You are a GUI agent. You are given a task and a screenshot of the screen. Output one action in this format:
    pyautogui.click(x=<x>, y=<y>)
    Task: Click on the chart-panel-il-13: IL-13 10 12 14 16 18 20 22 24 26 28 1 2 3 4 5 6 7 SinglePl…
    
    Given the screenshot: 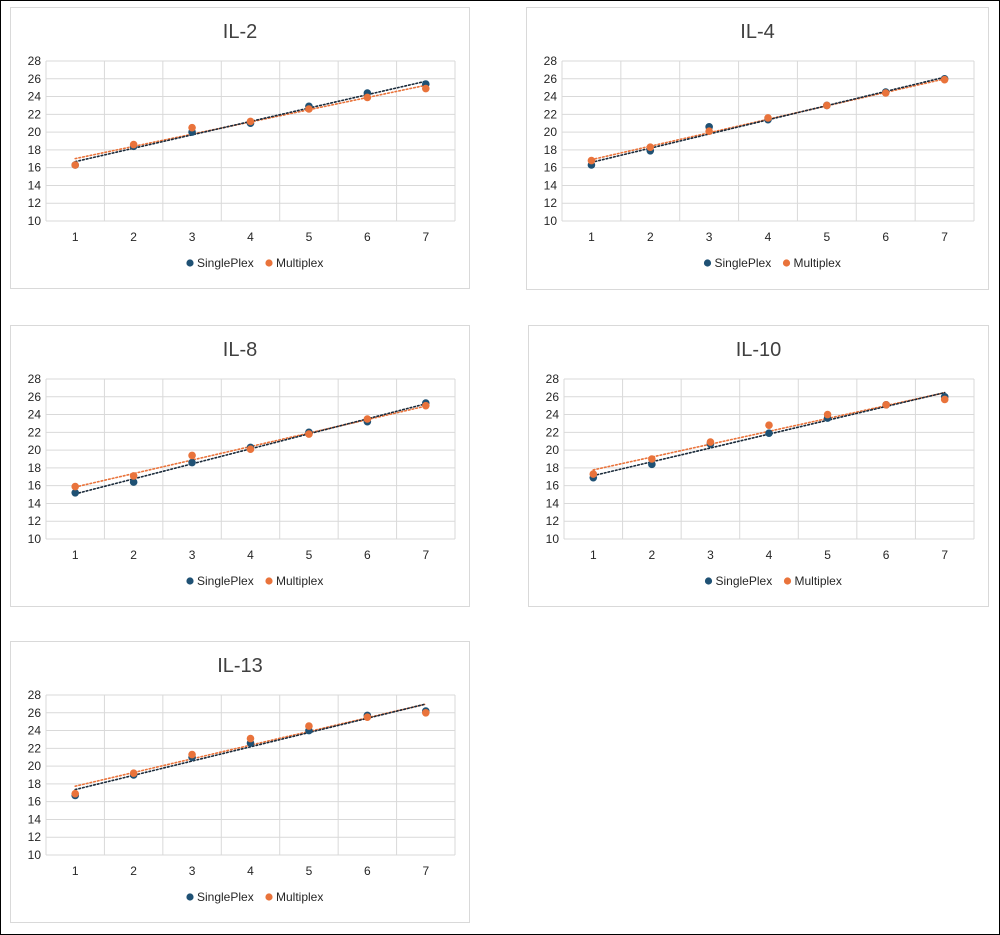 What is the action you would take?
    pyautogui.click(x=240, y=782)
    